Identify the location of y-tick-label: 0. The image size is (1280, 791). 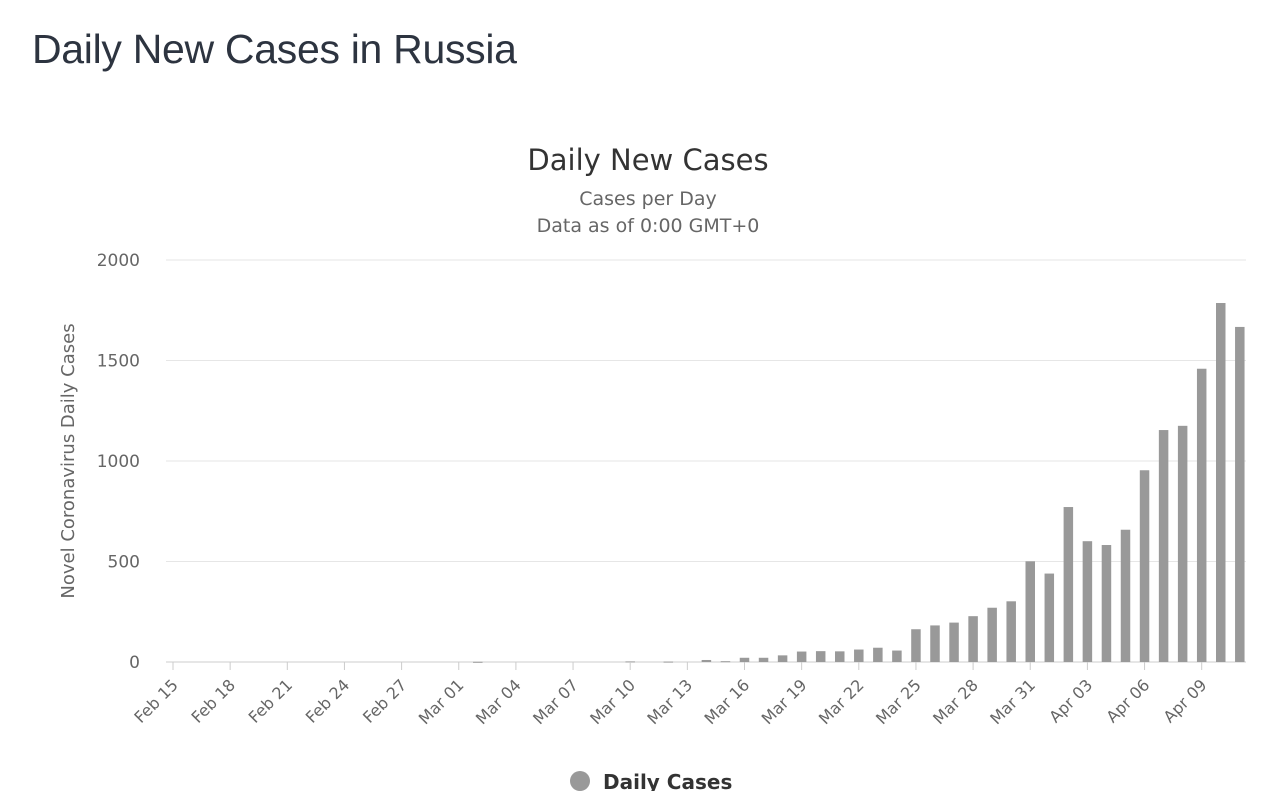
(134, 663).